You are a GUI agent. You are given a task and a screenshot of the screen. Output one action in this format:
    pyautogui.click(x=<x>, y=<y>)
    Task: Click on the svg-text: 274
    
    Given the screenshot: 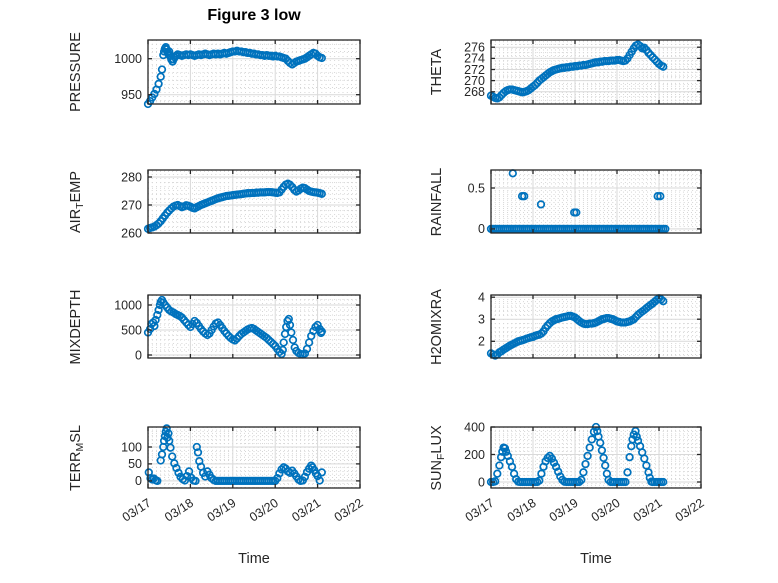 What is the action you would take?
    pyautogui.click(x=474, y=59)
    